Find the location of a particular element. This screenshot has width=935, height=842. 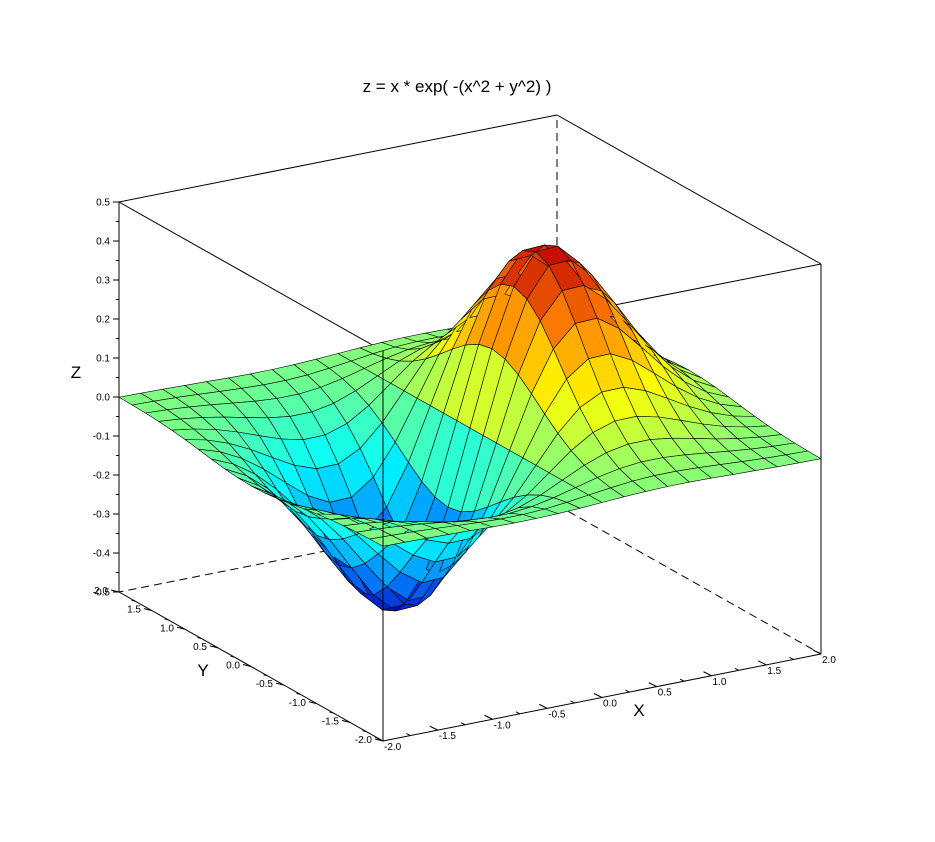

y-tick-label: 2.0 is located at coordinates (101, 591).